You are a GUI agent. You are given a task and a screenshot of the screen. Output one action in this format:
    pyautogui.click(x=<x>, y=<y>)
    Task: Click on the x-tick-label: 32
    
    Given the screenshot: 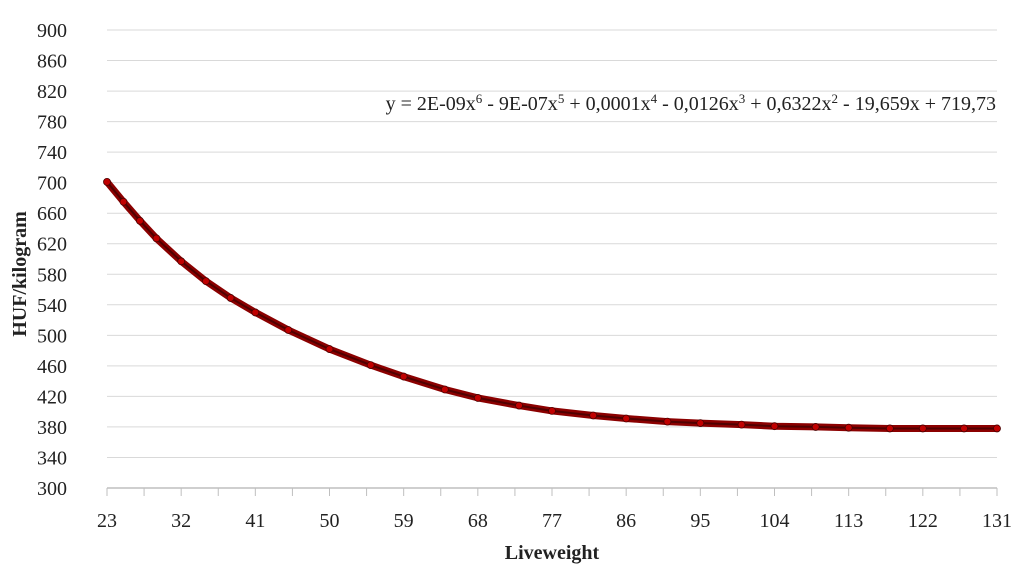 What is the action you would take?
    pyautogui.click(x=181, y=521)
    